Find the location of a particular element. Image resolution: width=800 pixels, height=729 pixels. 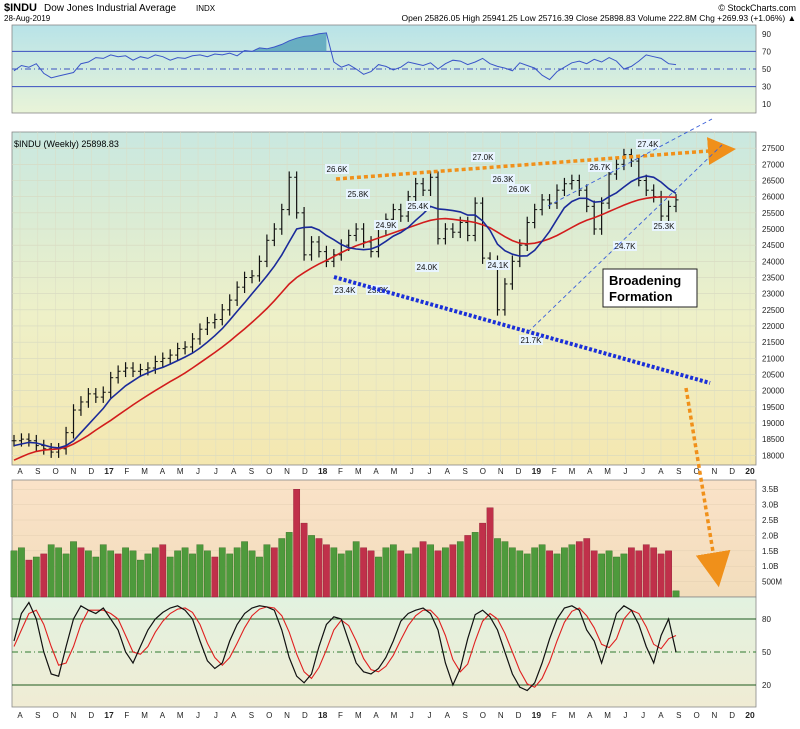

price-tick-label: 24000 is located at coordinates (773, 261).